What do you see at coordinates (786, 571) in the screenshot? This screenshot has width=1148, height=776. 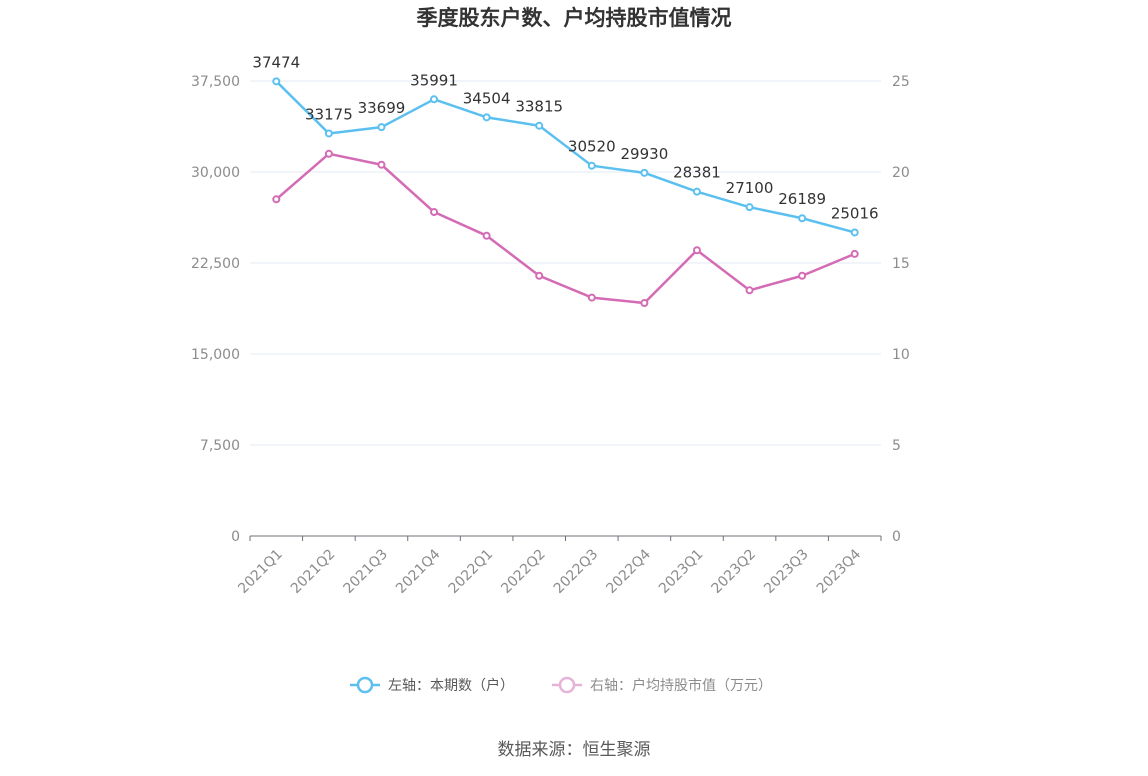 I see `x-tick-label: 2023Q3` at bounding box center [786, 571].